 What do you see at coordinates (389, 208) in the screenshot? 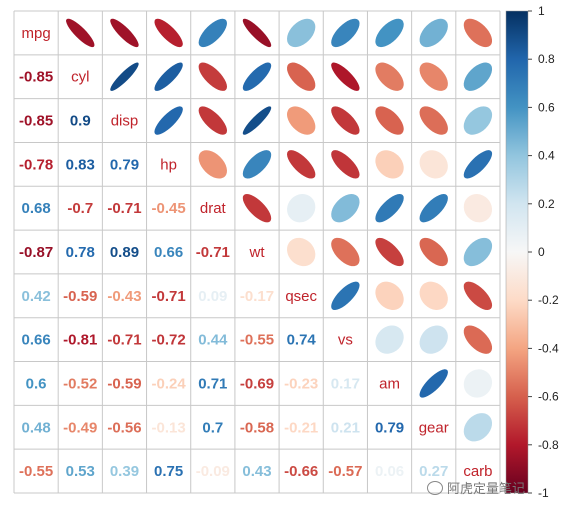
I see `corr-ellipse-drat-am` at bounding box center [389, 208].